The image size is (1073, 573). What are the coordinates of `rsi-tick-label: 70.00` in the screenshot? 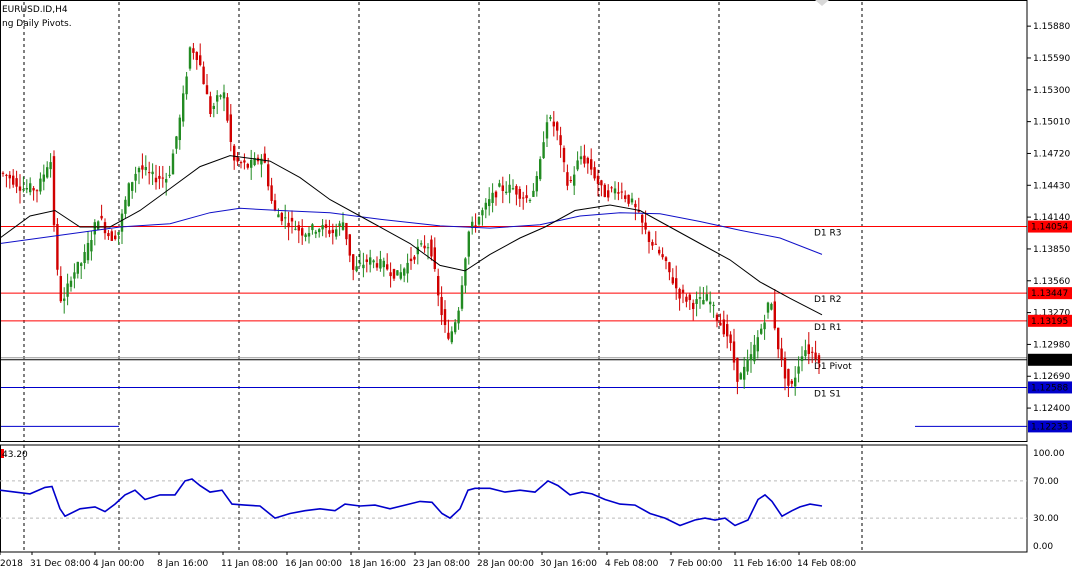 It's located at (1046, 482).